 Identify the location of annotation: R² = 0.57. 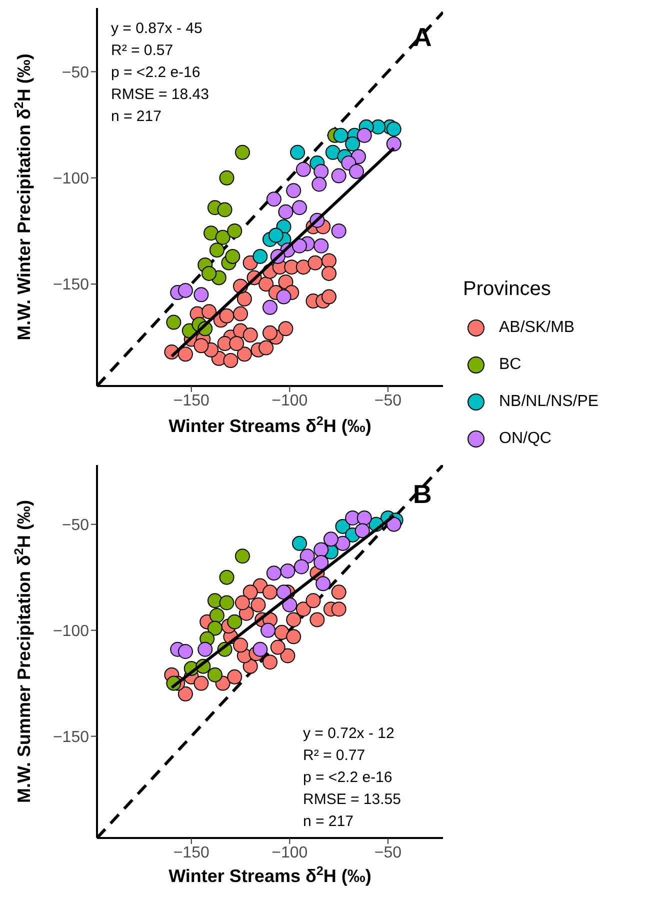
(142, 51).